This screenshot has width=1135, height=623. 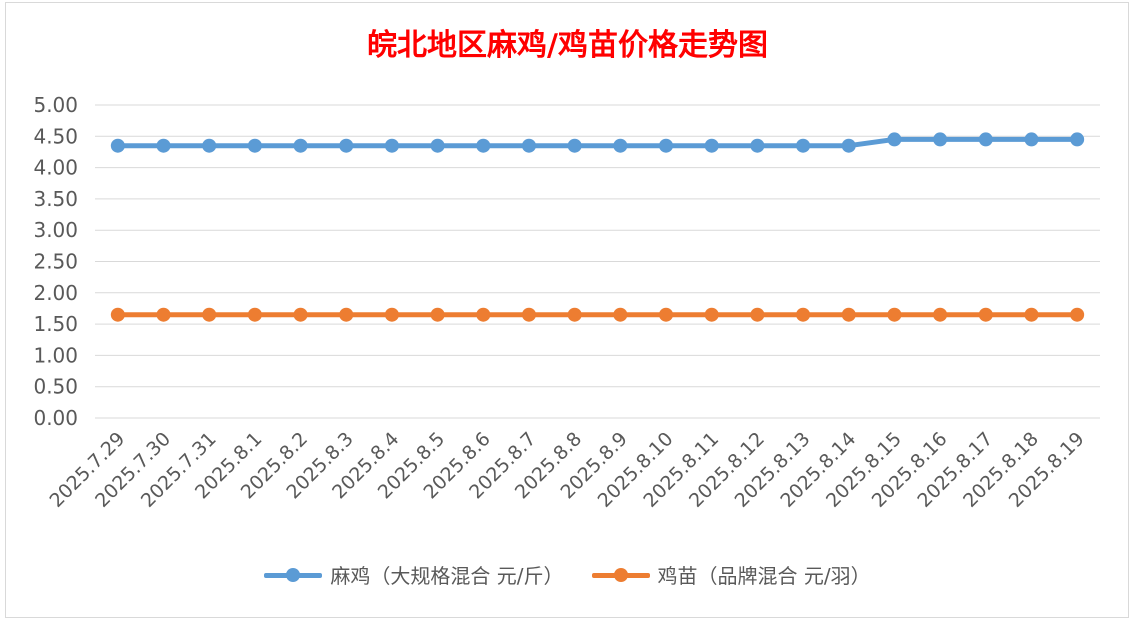 What do you see at coordinates (55, 199) in the screenshot?
I see `y-tick-label: 3.50` at bounding box center [55, 199].